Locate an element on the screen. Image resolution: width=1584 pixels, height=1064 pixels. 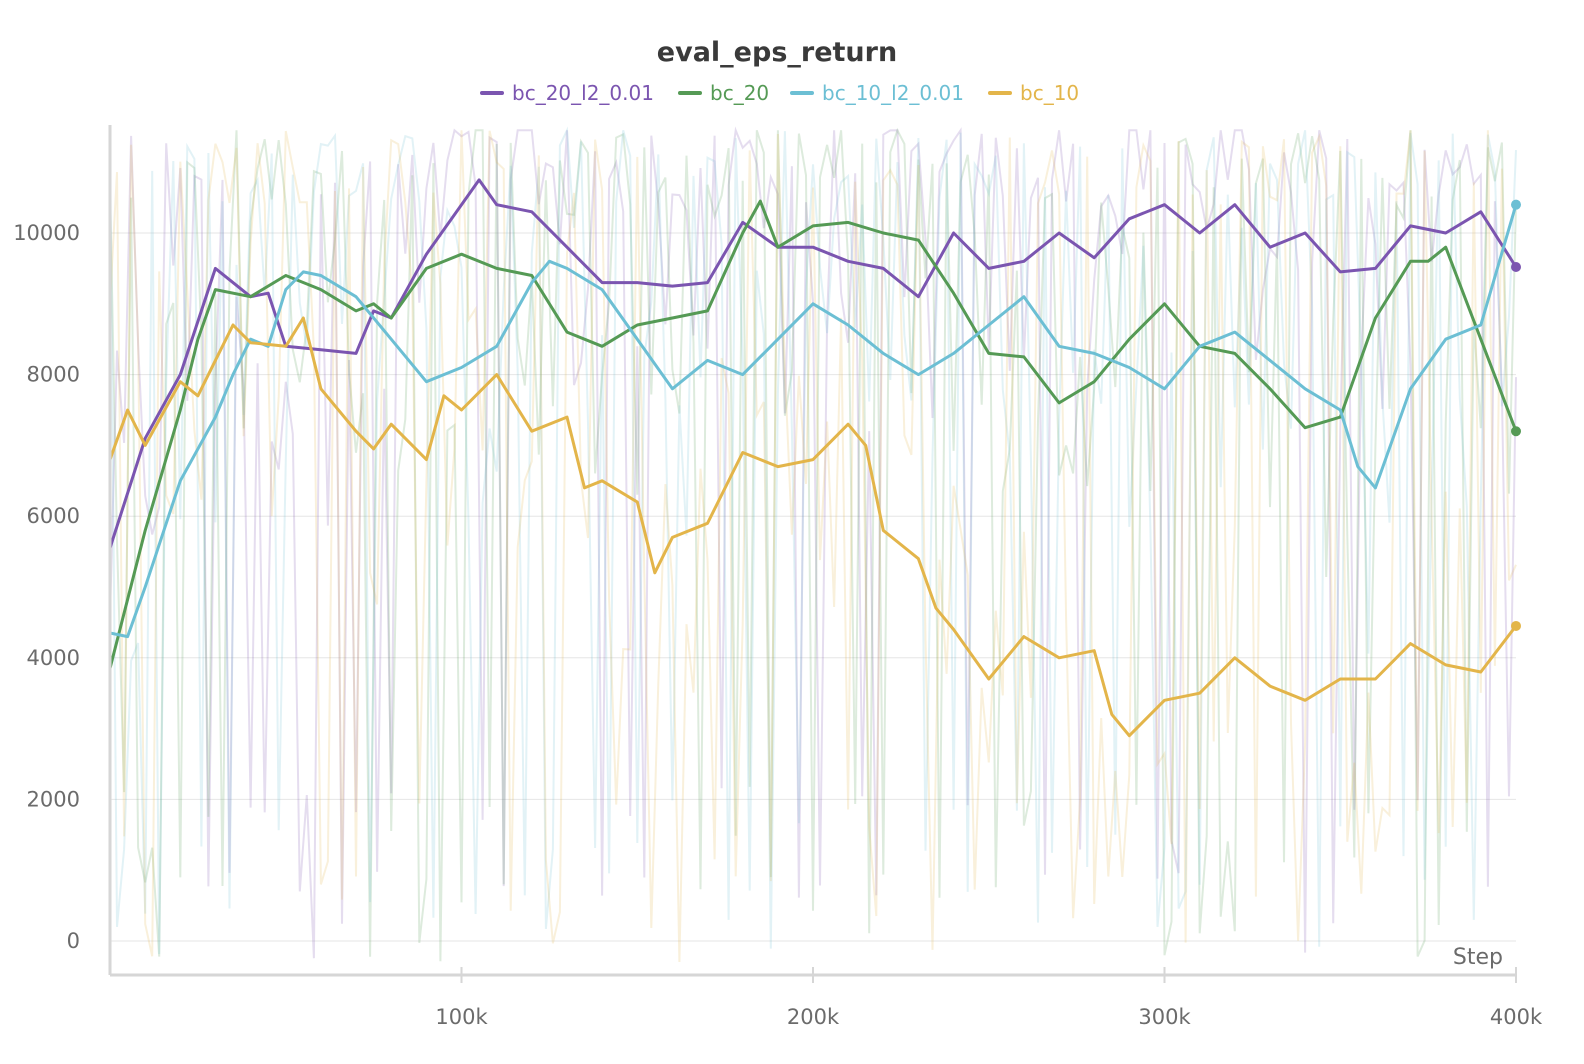
y-tick-label: 6000 is located at coordinates (53, 516).